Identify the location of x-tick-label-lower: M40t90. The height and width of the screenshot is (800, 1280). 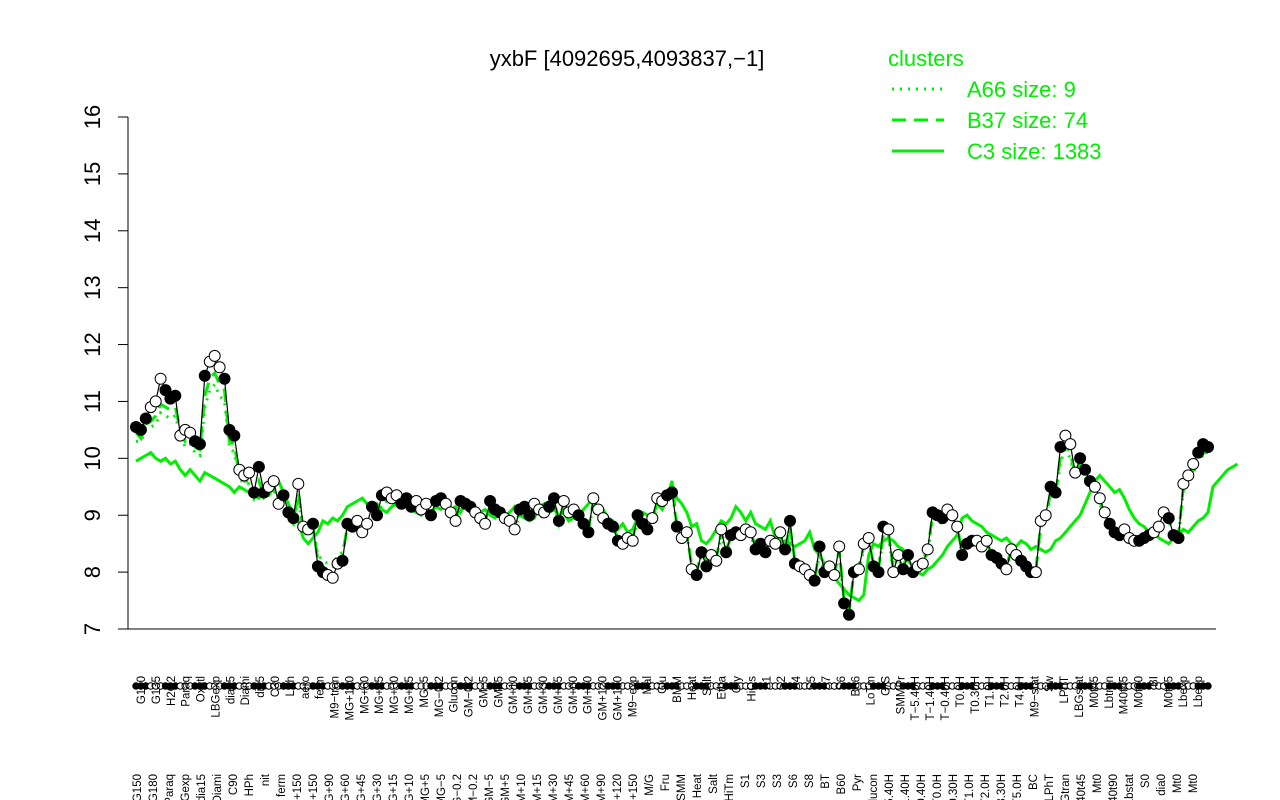
(1114, 787).